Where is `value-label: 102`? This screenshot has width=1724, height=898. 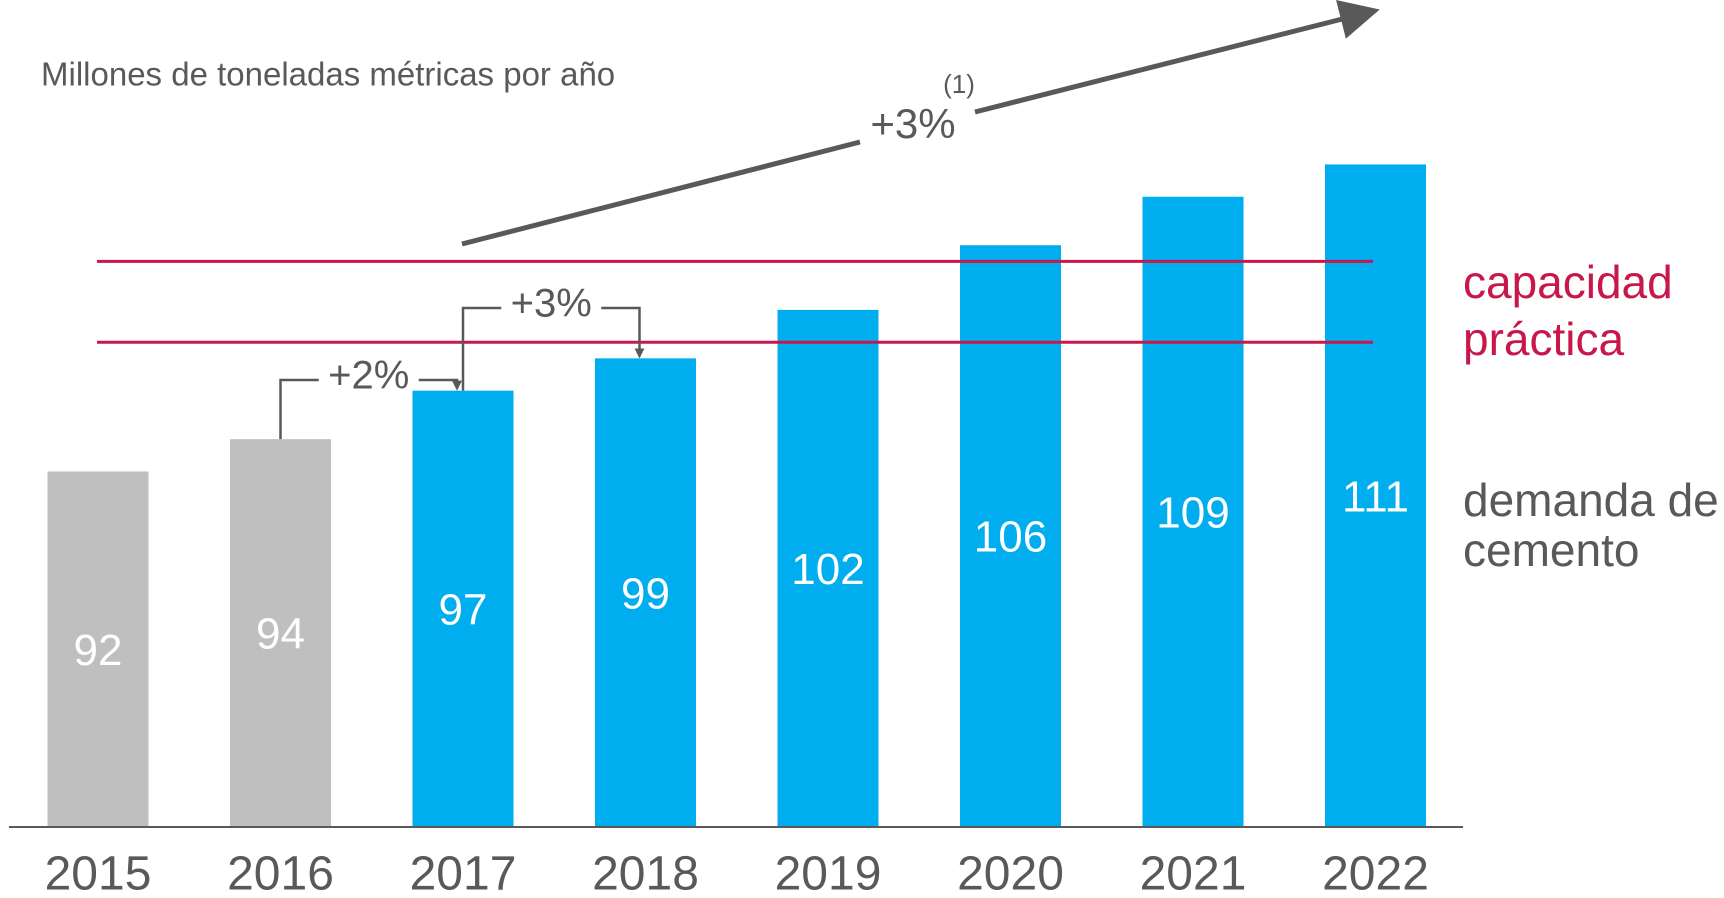 value-label: 102 is located at coordinates (827, 569).